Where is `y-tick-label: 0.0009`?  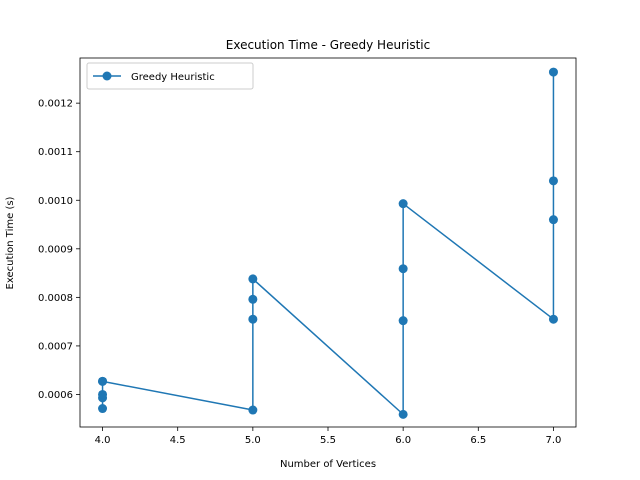 y-tick-label: 0.0009 is located at coordinates (55, 249).